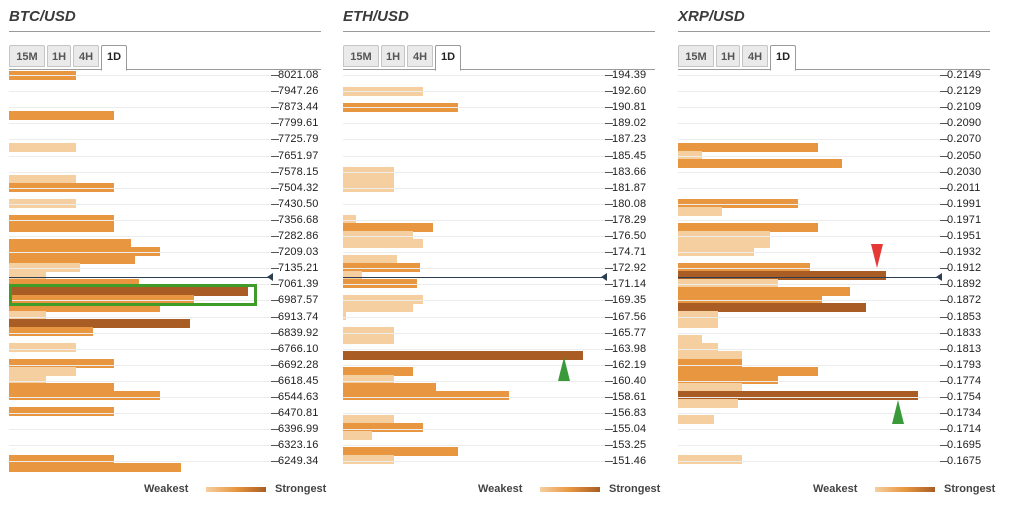 Image resolution: width=1011 pixels, height=505 pixels. What do you see at coordinates (964, 461) in the screenshot?
I see `price-level-label: 0.1675` at bounding box center [964, 461].